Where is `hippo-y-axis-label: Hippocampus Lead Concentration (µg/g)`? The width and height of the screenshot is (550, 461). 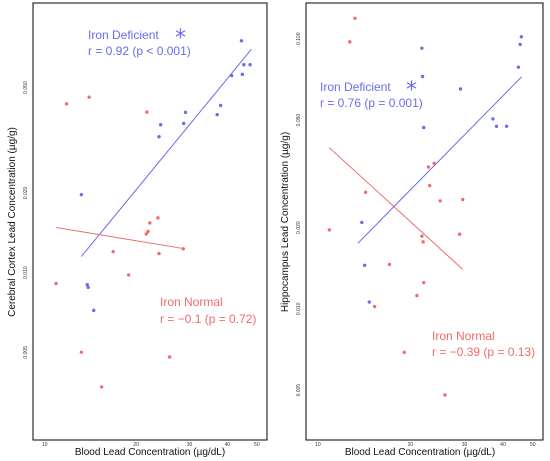 hippo-y-axis-label: Hippocampus Lead Concentration (µg/g) is located at coordinates (285, 222).